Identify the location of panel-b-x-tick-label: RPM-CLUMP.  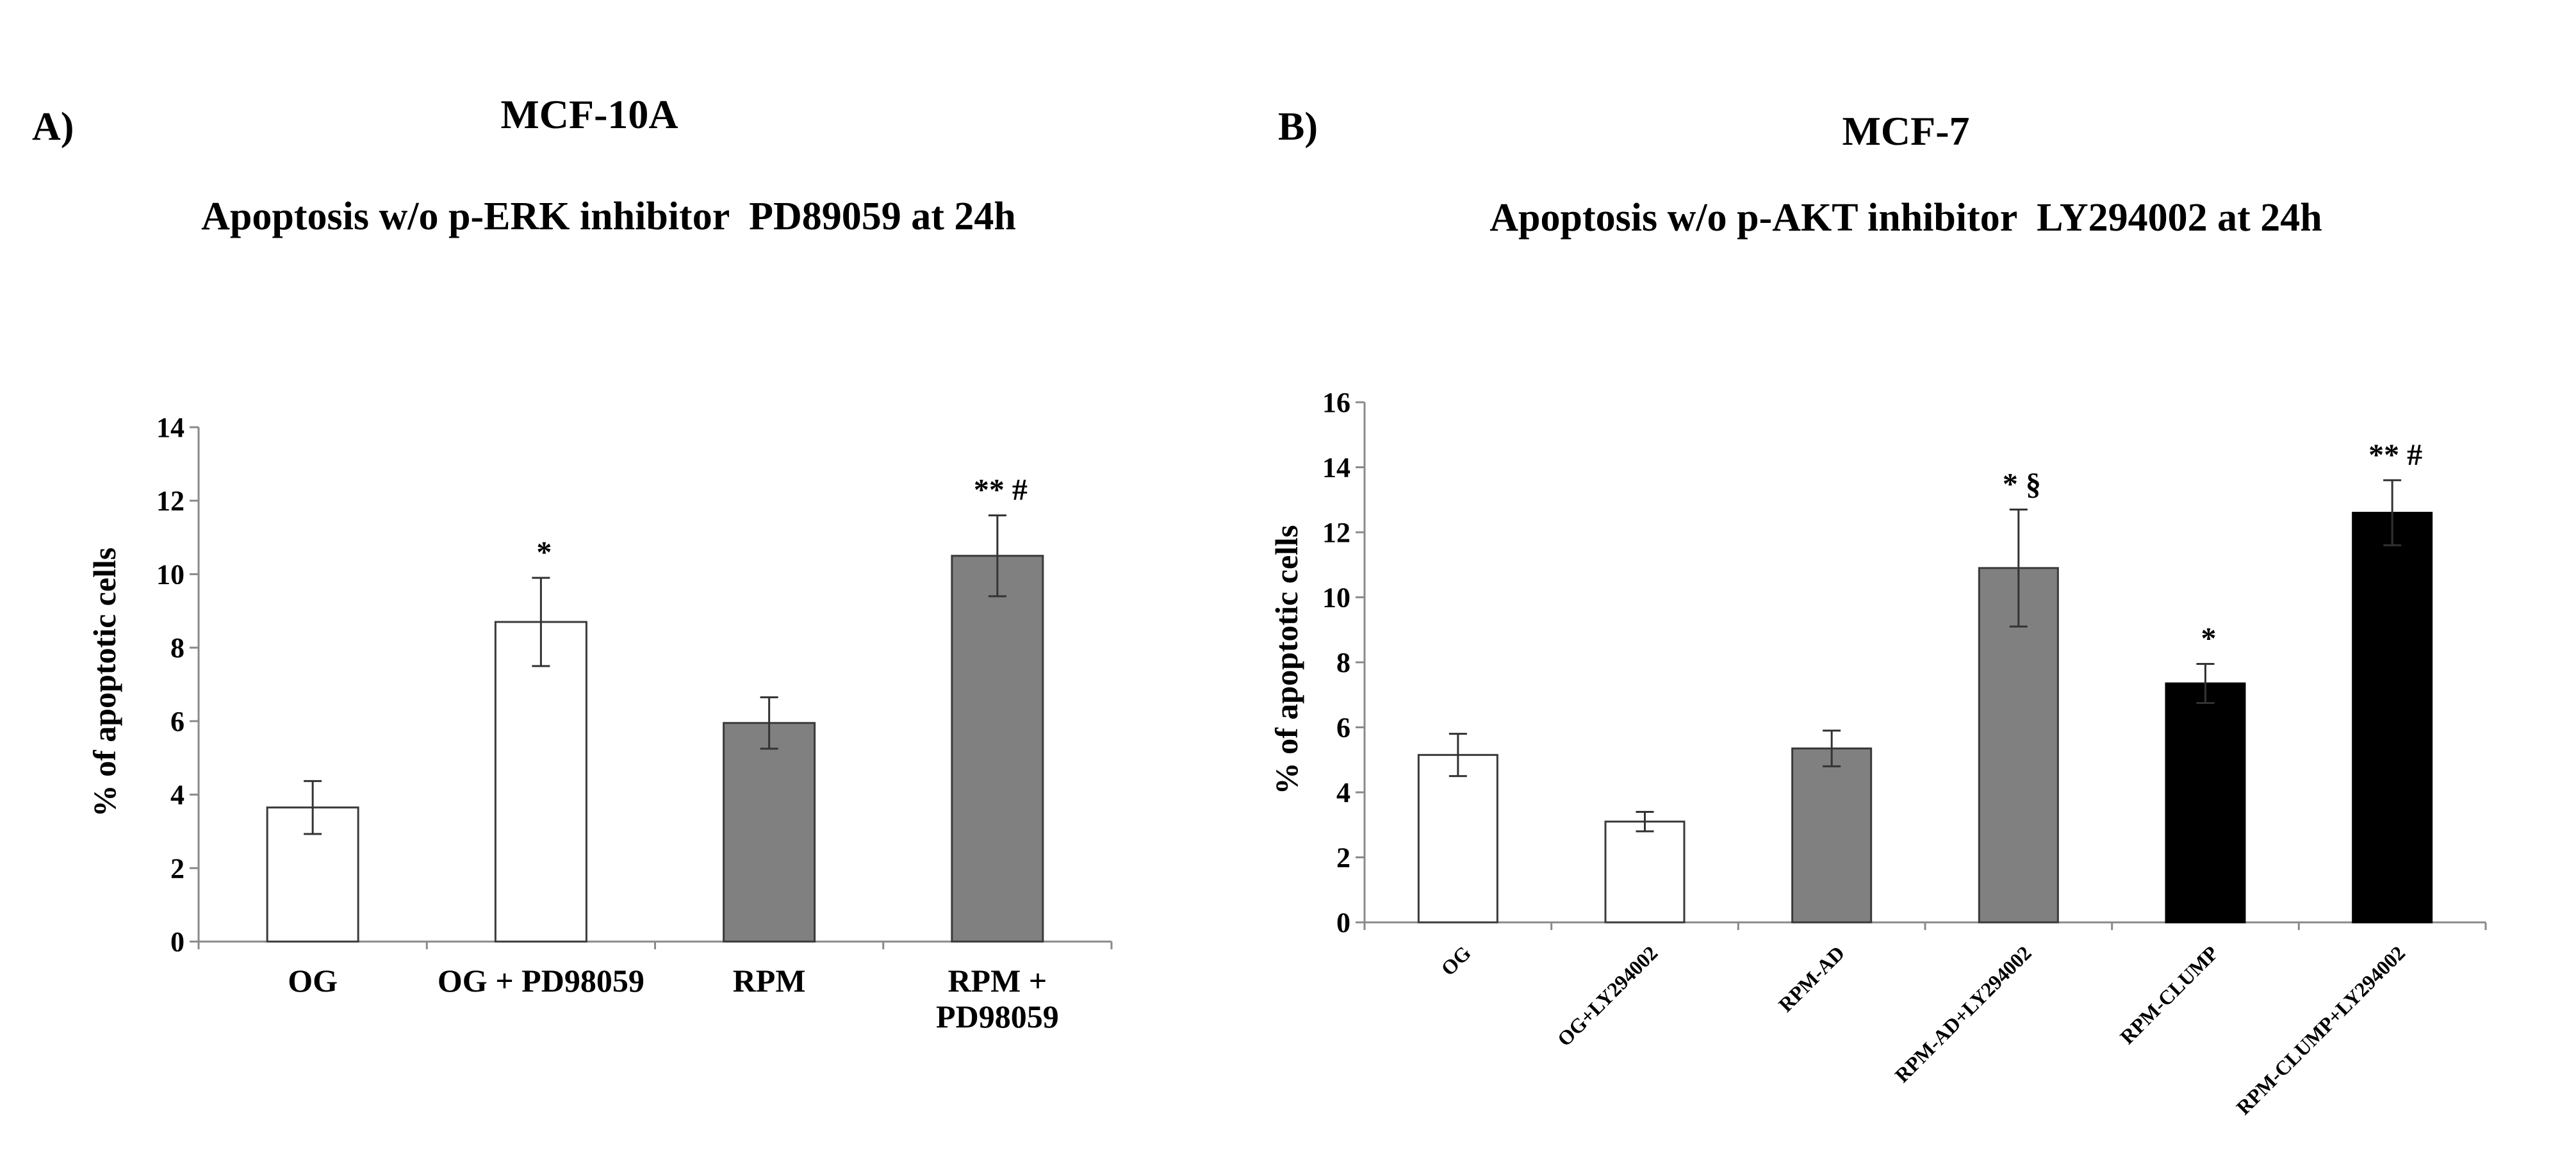
(2168, 994).